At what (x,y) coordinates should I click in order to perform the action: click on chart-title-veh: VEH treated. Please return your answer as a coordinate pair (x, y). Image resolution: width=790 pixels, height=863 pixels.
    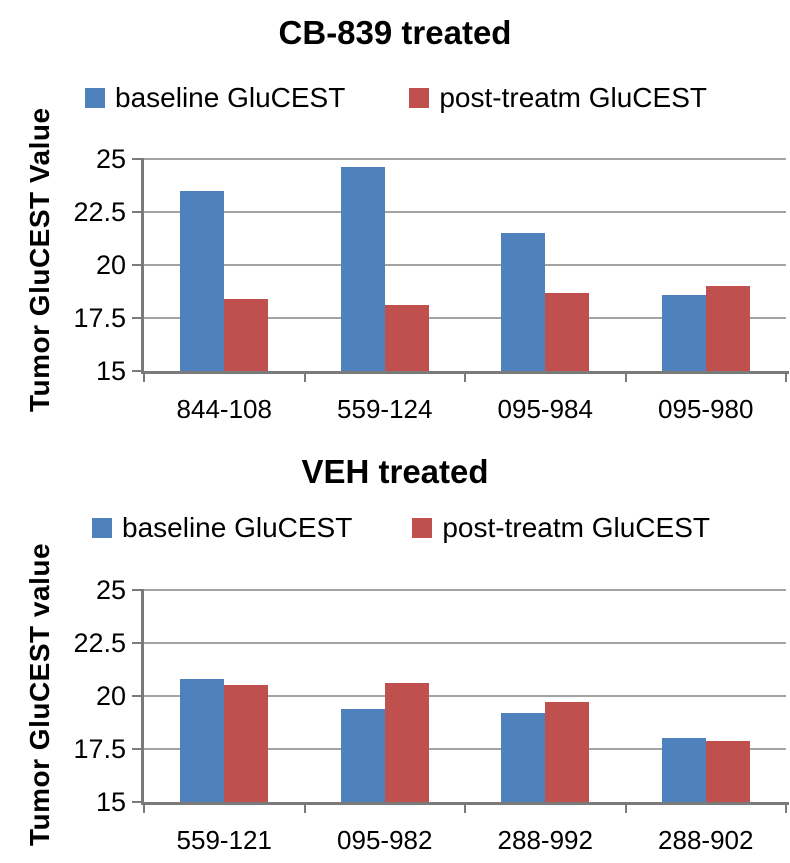
    Looking at the image, I should click on (395, 471).